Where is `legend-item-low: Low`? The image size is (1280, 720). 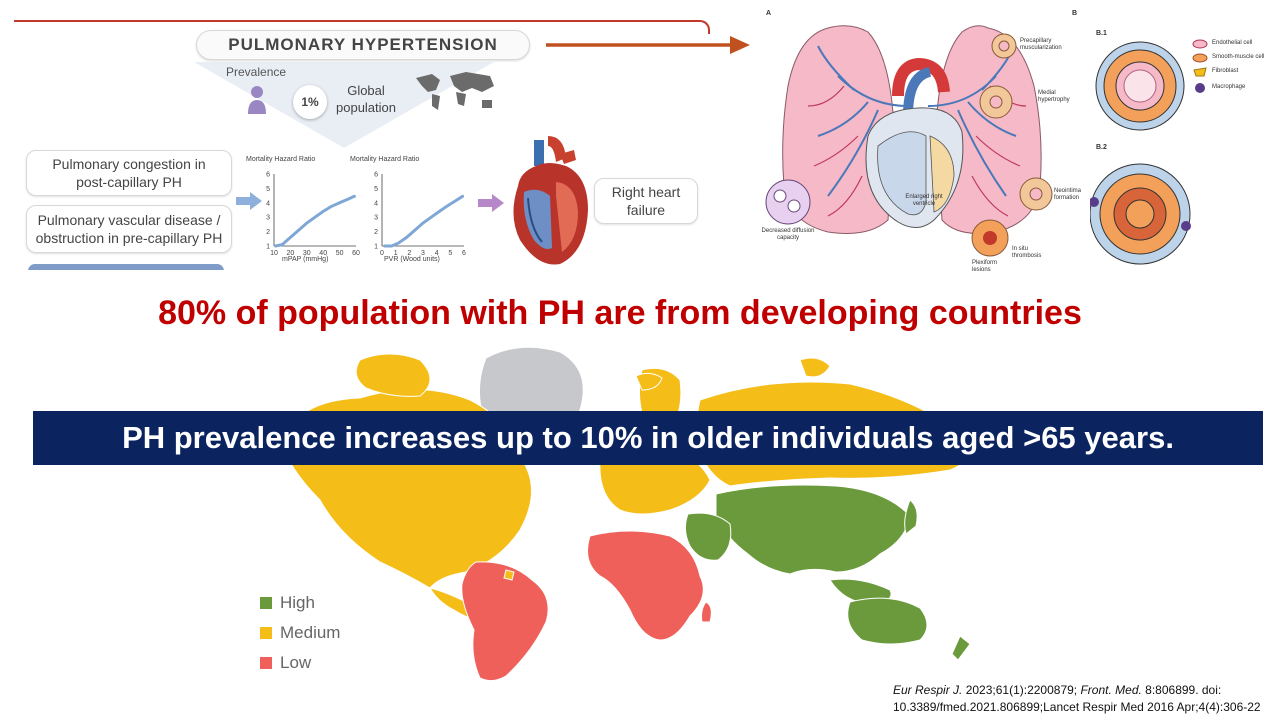
legend-item-low: Low is located at coordinates (300, 663).